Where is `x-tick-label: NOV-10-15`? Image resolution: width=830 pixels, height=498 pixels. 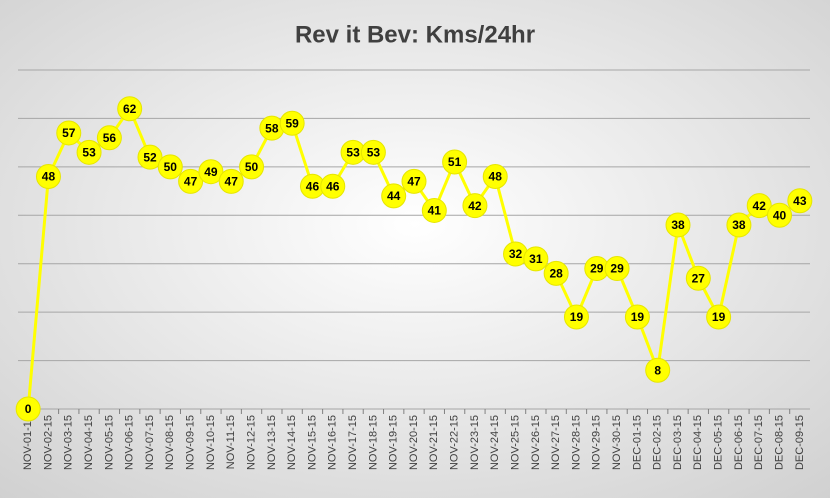
x-tick-label: NOV-10-15 is located at coordinates (211, 442).